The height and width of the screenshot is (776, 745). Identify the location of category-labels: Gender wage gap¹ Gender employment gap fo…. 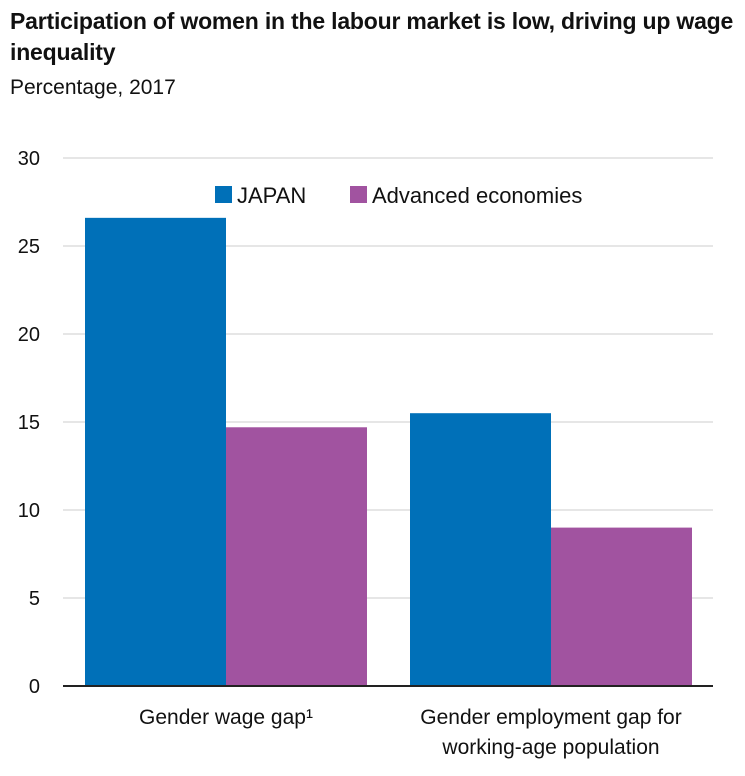
(410, 732).